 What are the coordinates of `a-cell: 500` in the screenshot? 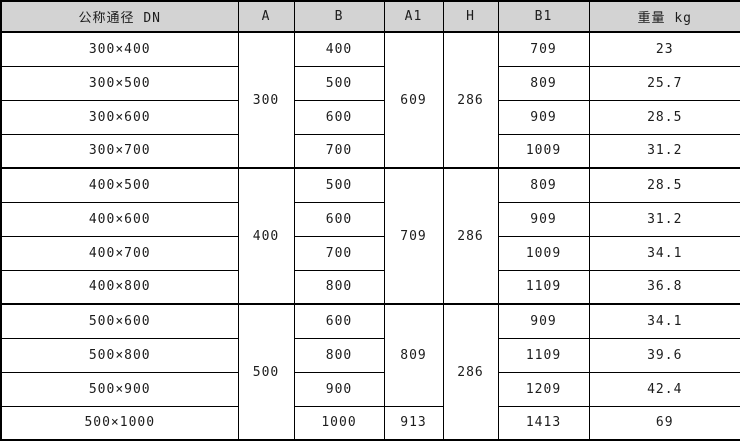 It's located at (266, 372).